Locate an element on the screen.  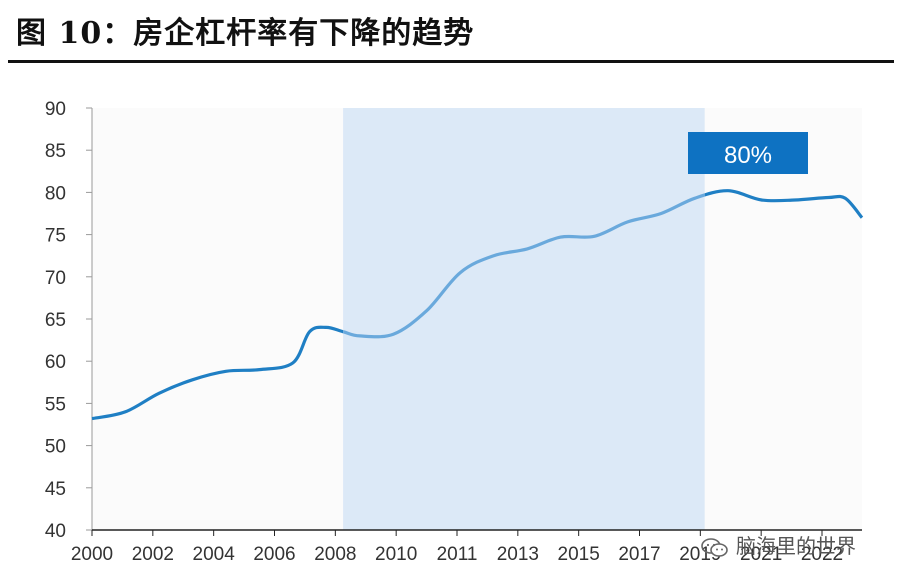
wechat-icon is located at coordinates (715, 548).